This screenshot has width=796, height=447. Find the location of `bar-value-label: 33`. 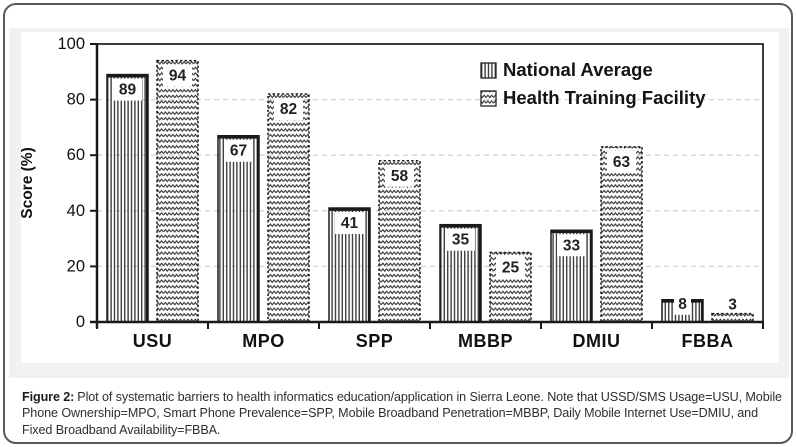

bar-value-label: 33 is located at coordinates (572, 245).